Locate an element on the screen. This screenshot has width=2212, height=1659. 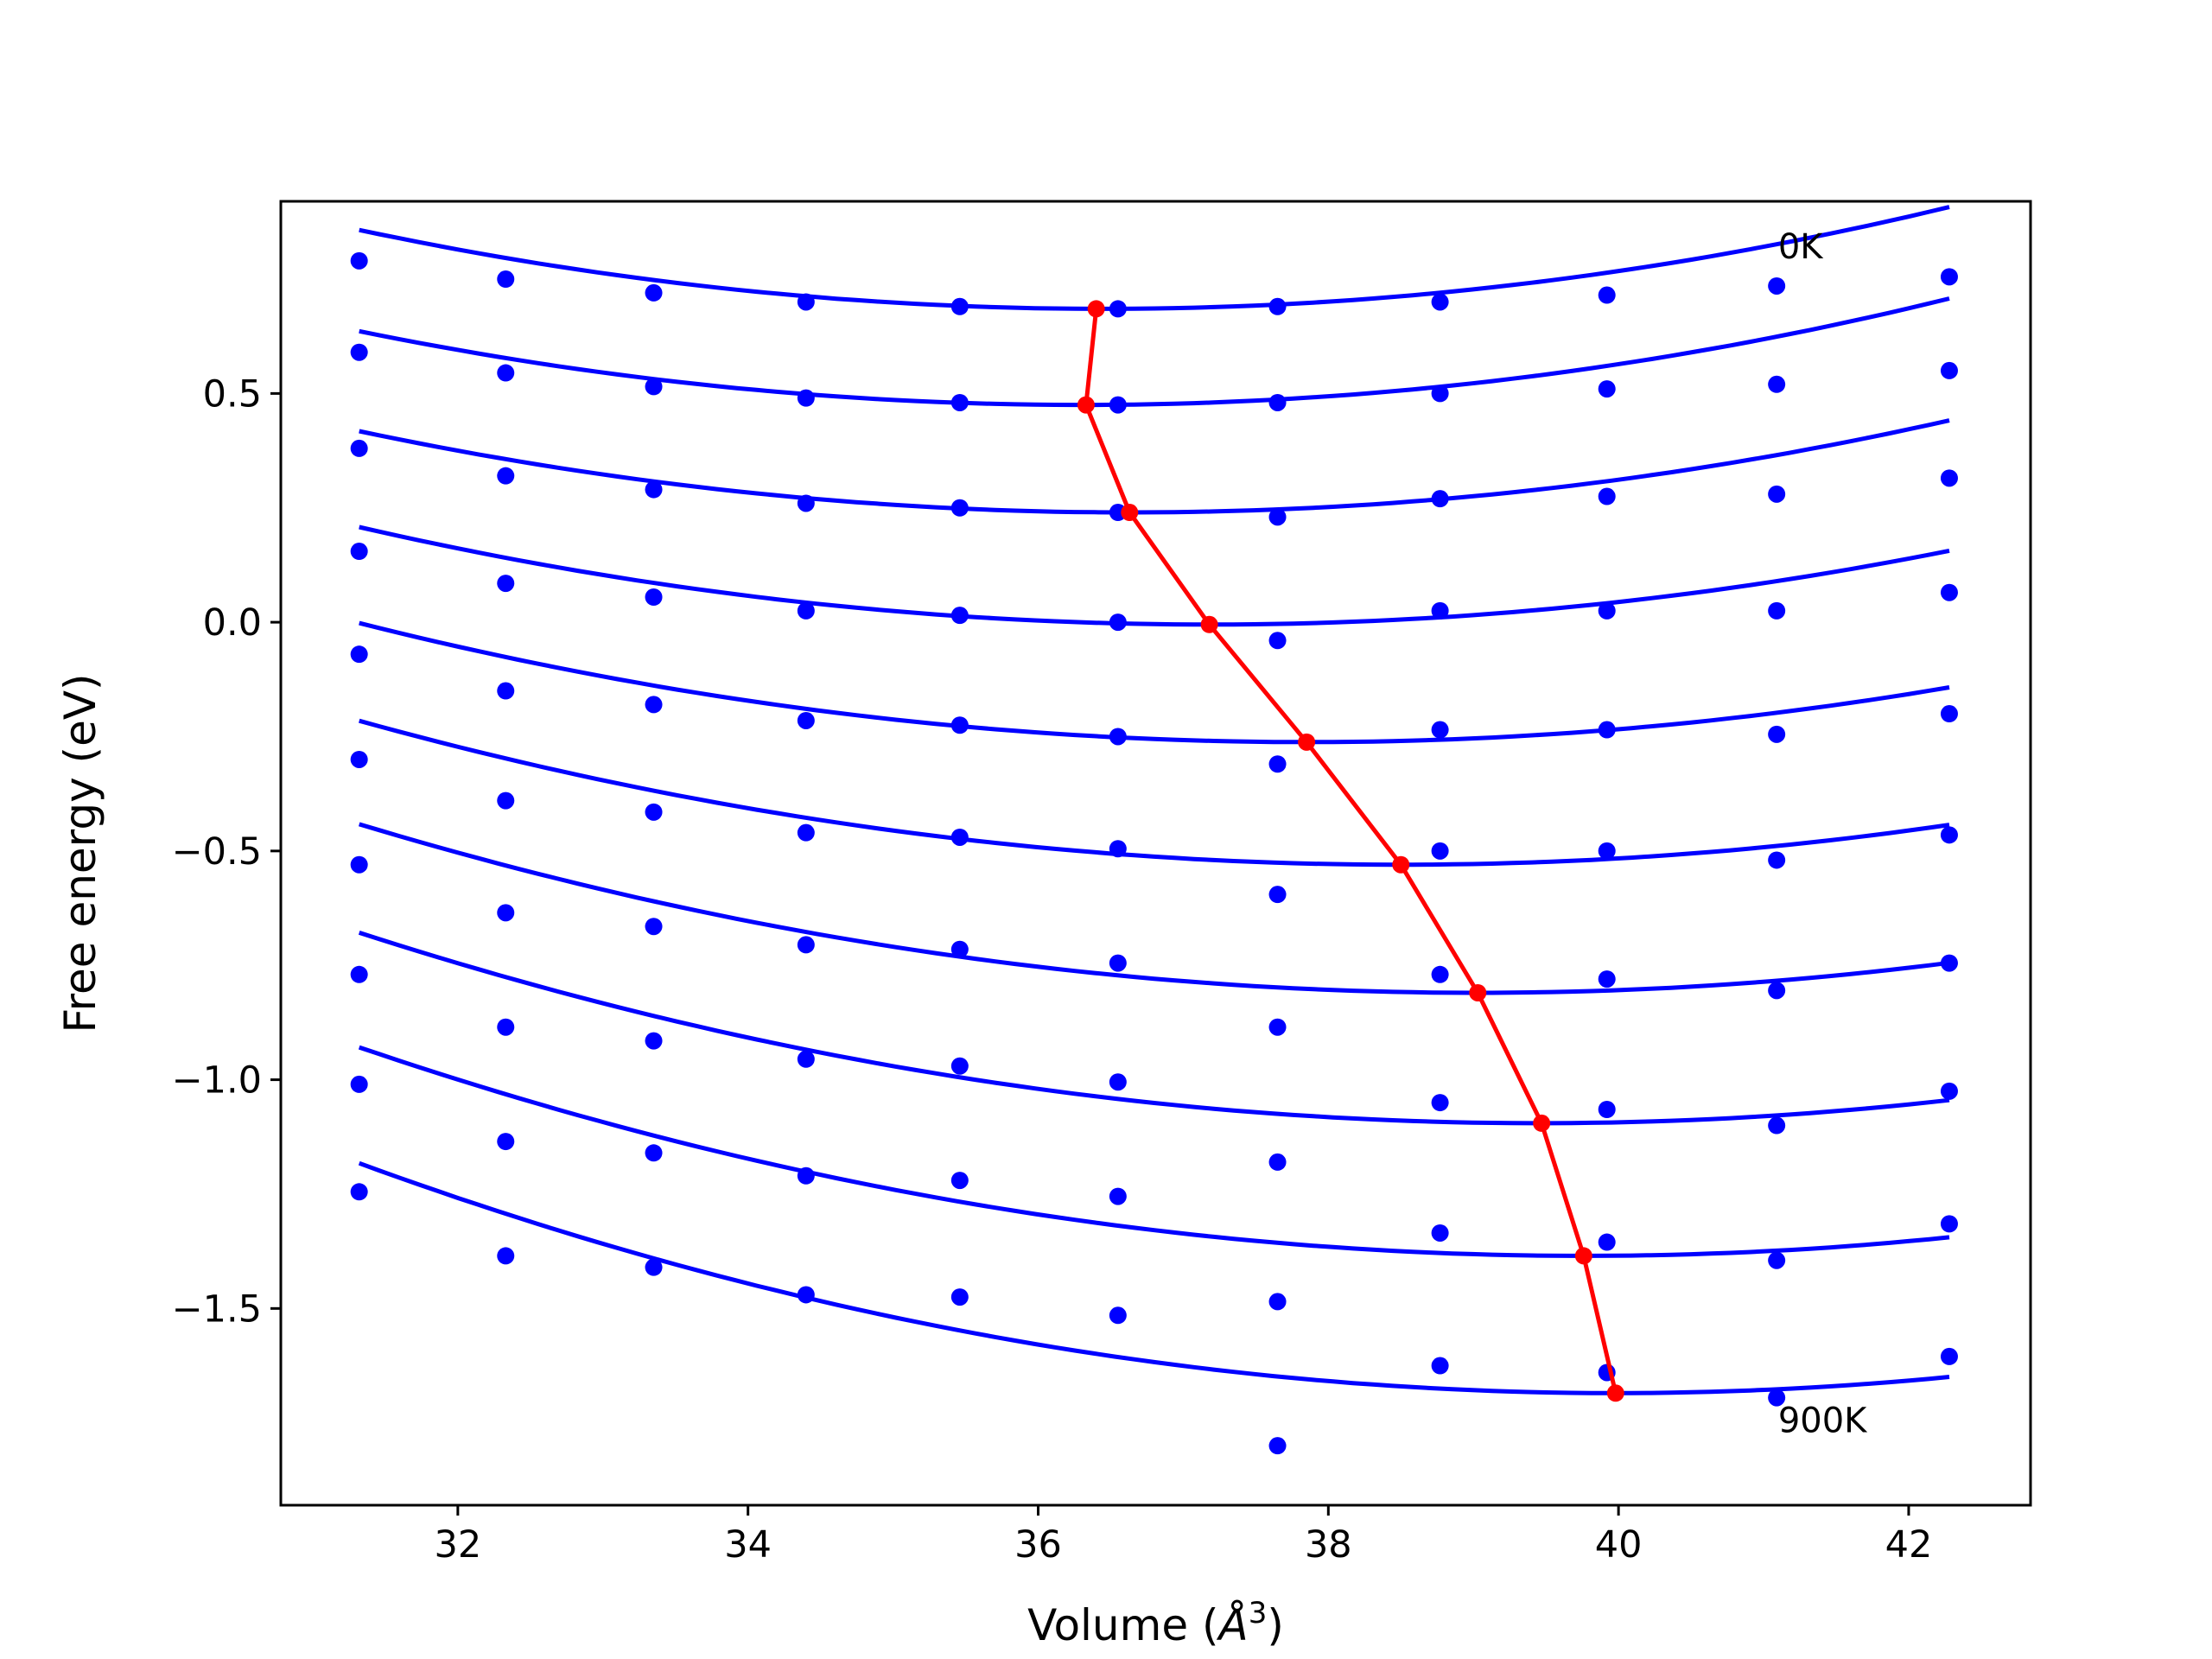
x-axis-label-close: ) is located at coordinates (1275, 1625).